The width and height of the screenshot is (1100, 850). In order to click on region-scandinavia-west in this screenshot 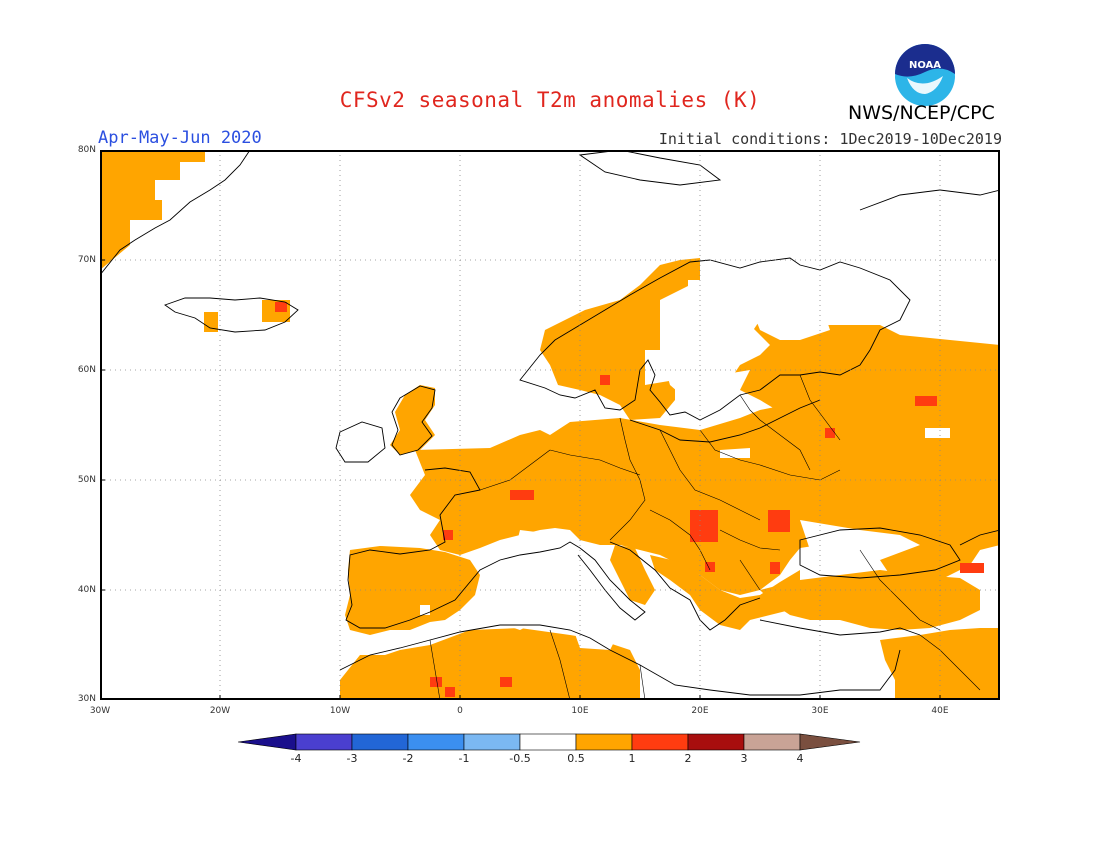, I will do `click(620, 339)`.